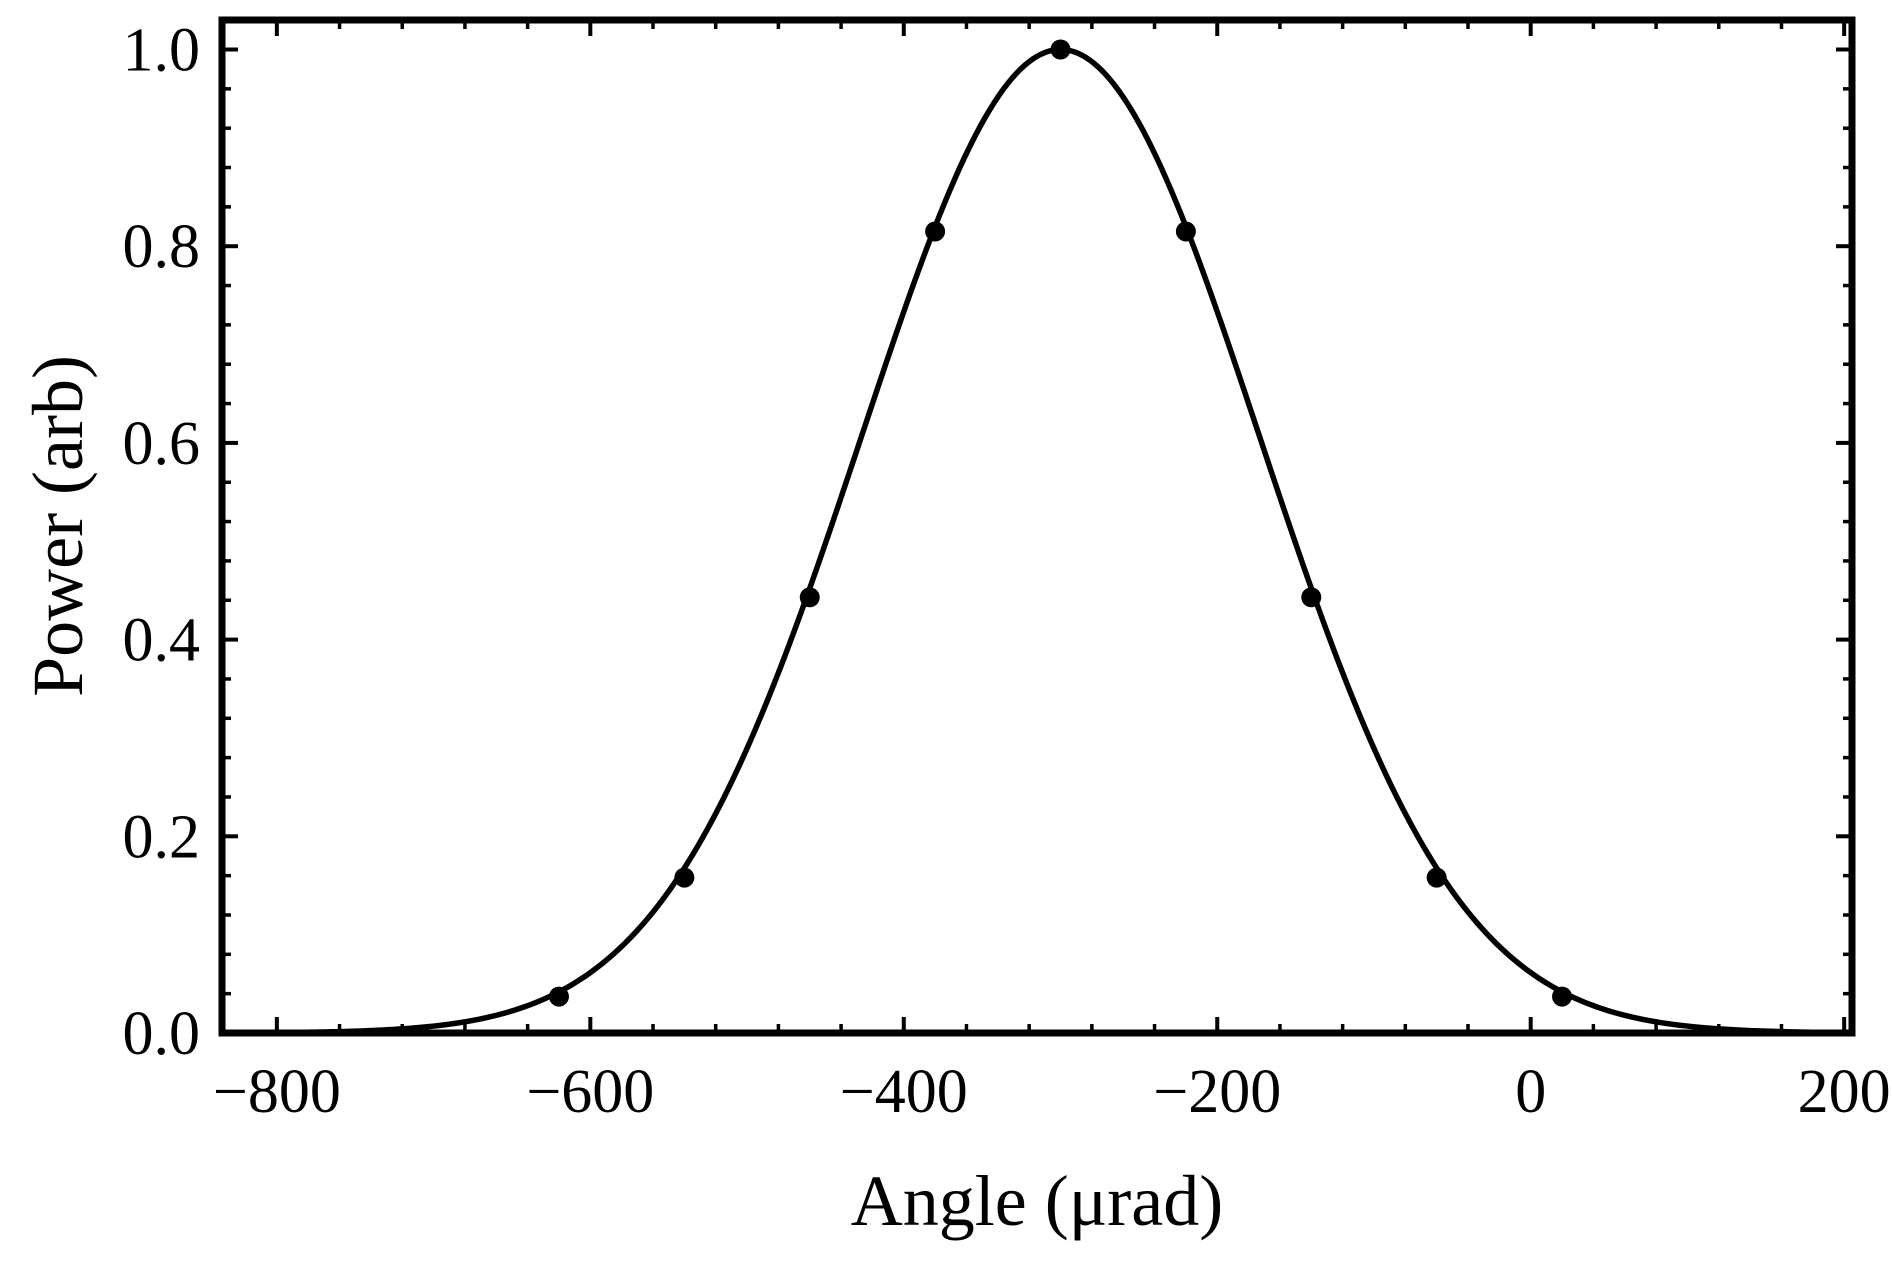  What do you see at coordinates (1037, 1201) in the screenshot?
I see `x-axis-label: Angle (μrad)` at bounding box center [1037, 1201].